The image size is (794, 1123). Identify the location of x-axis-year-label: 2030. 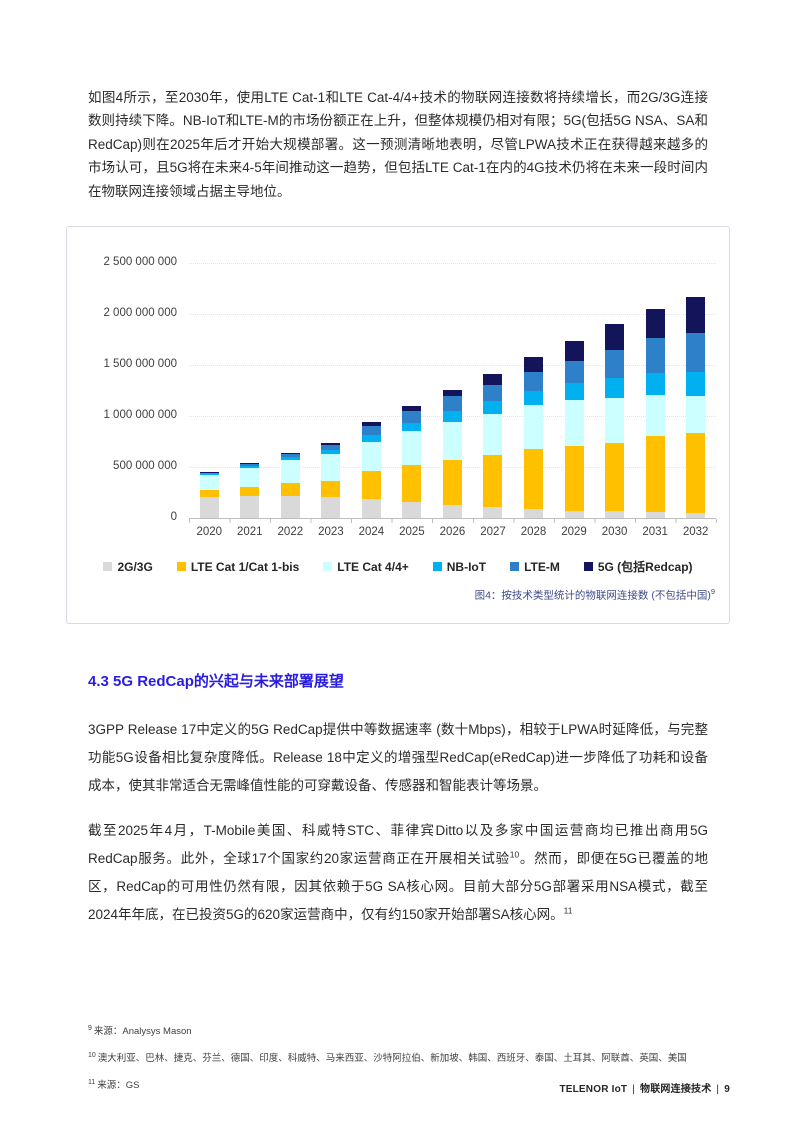
(614, 532).